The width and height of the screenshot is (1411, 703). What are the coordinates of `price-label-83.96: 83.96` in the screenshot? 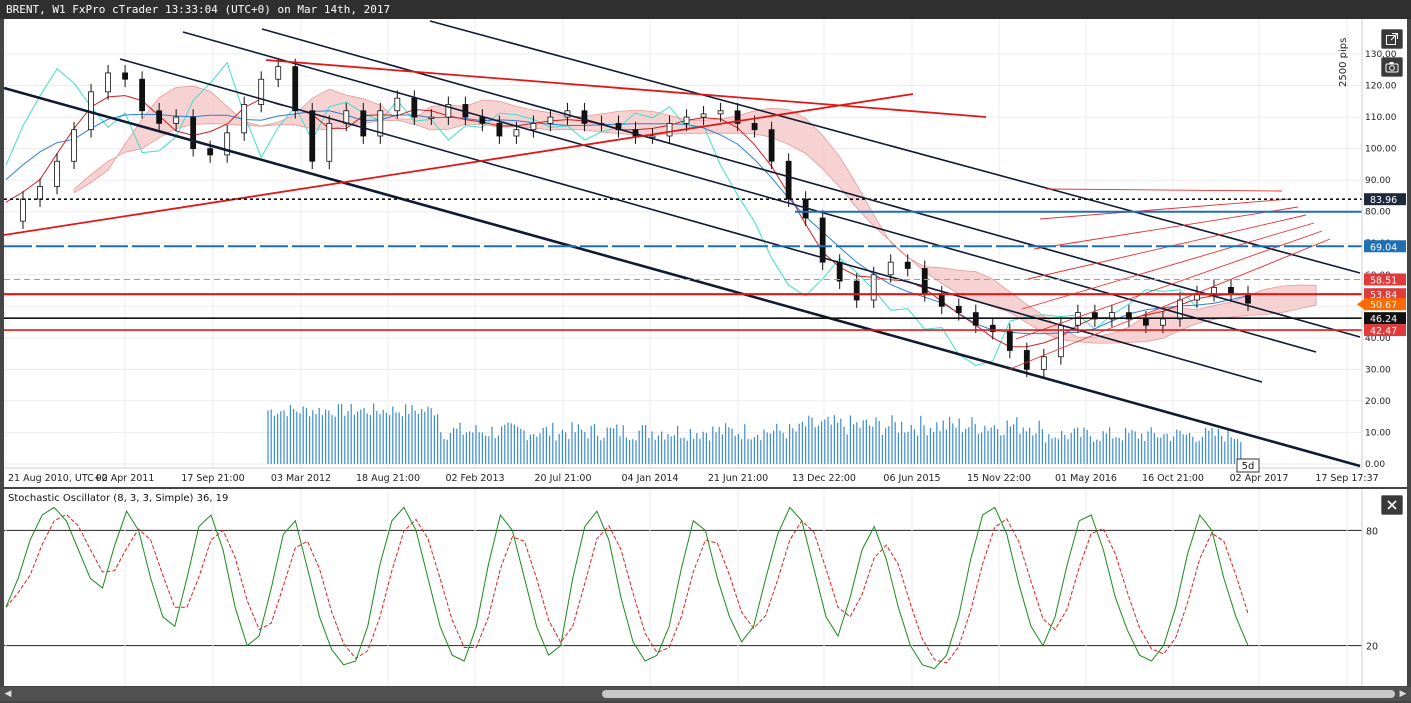 It's located at (1385, 199).